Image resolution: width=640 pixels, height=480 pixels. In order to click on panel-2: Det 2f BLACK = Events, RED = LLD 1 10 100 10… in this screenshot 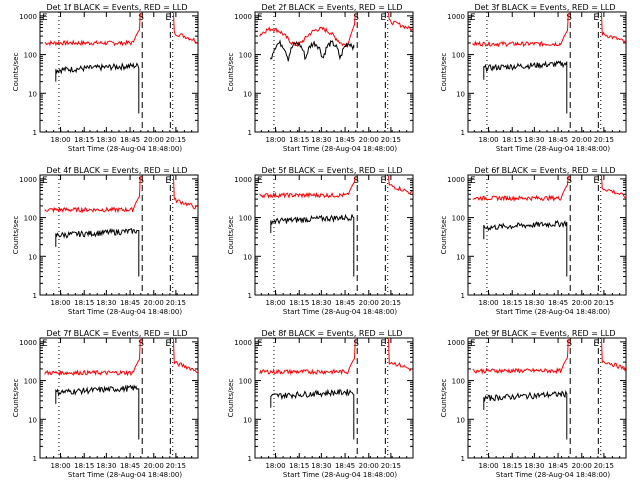, I will do `click(320, 78)`.